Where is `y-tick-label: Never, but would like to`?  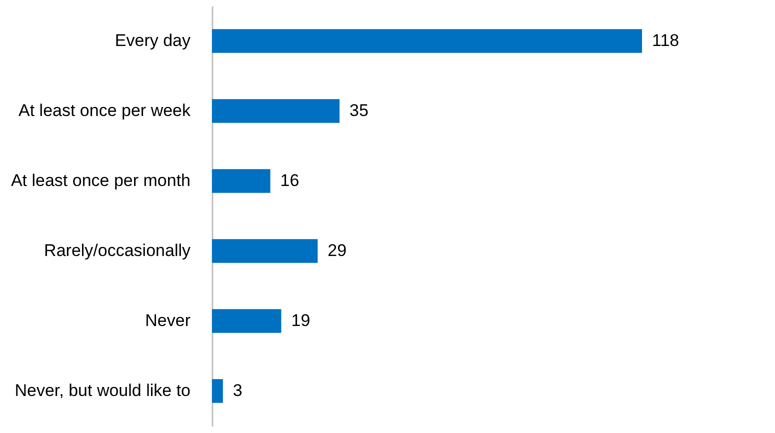 y-tick-label: Never, but would like to is located at coordinates (102, 390).